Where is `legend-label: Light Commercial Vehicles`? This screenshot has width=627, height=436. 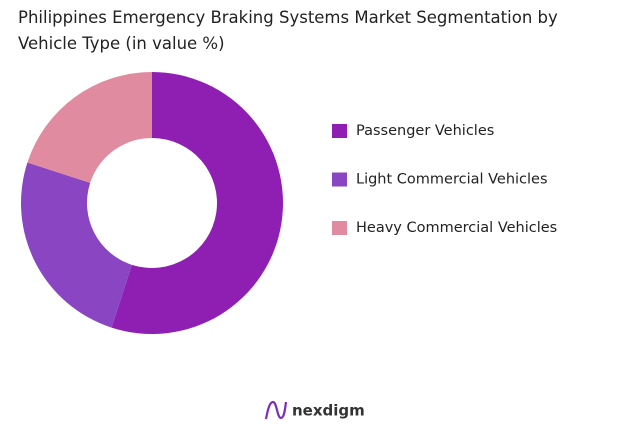 legend-label: Light Commercial Vehicles is located at coordinates (452, 180).